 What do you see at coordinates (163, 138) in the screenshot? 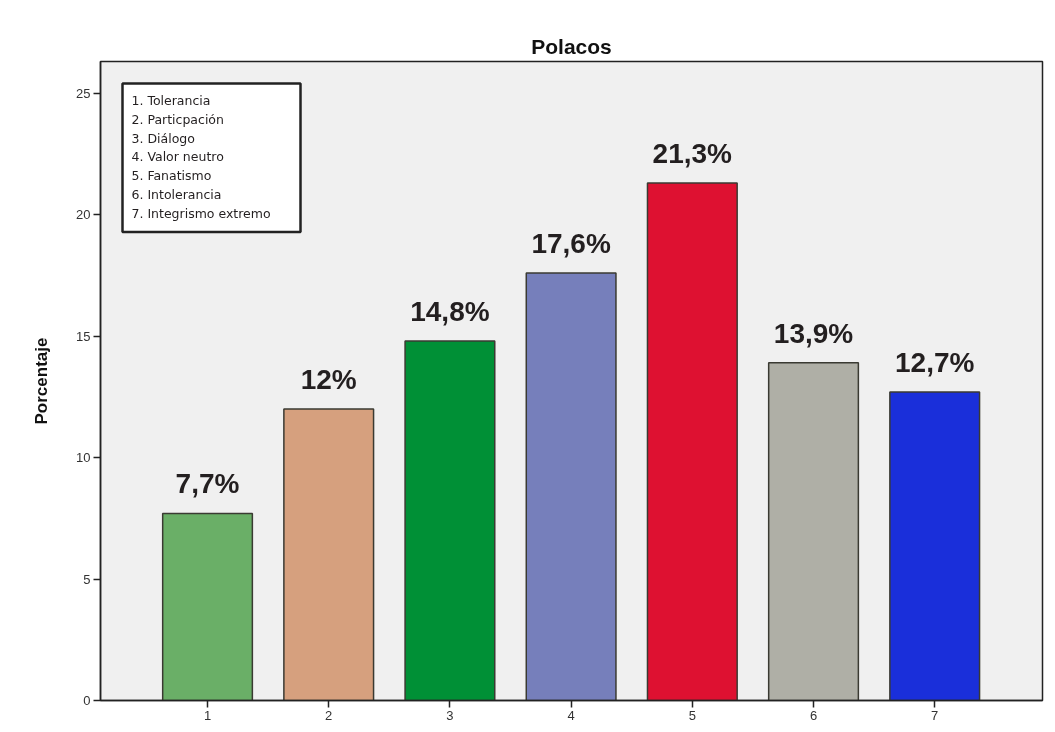
I see `annotation: 3. Diálogo` at bounding box center [163, 138].